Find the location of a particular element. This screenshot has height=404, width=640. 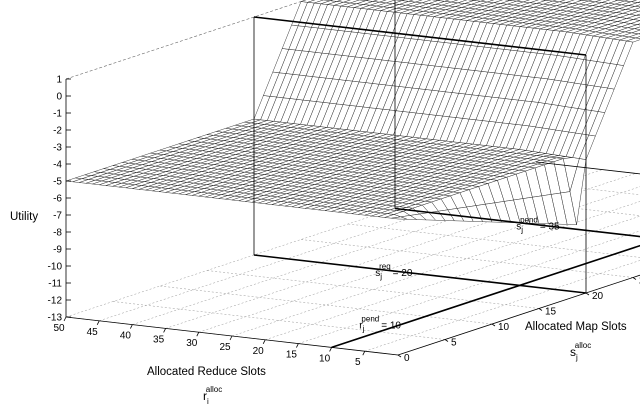

z-tick-label: -10 is located at coordinates (55, 267).